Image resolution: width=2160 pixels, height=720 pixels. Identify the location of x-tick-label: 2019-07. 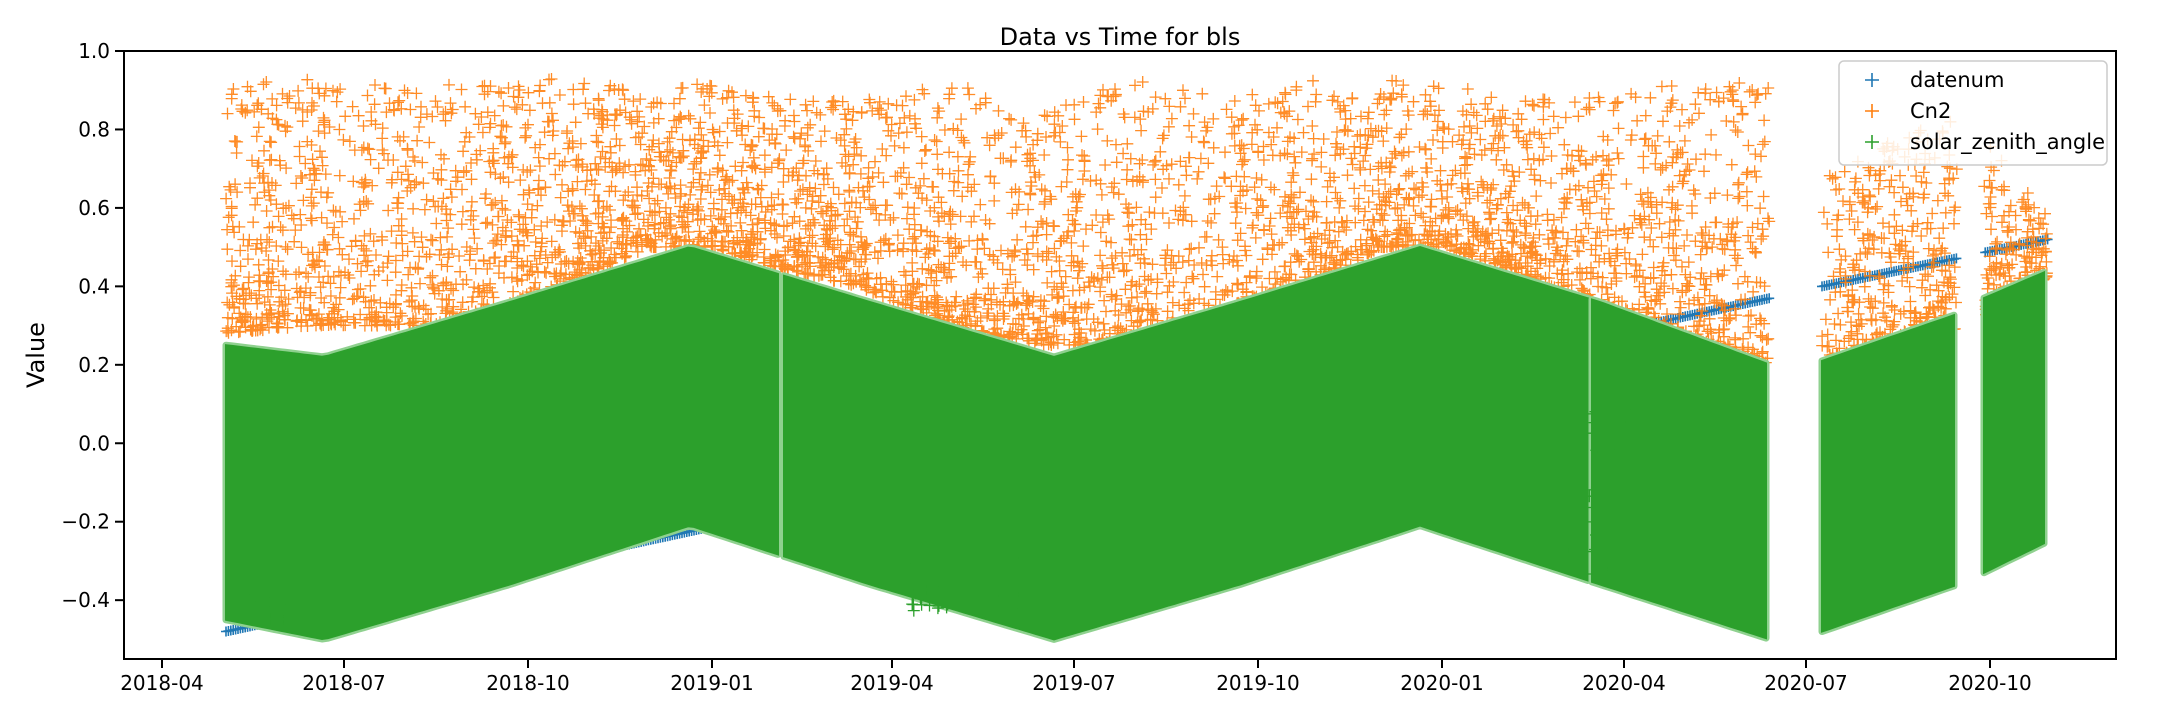
(1074, 683).